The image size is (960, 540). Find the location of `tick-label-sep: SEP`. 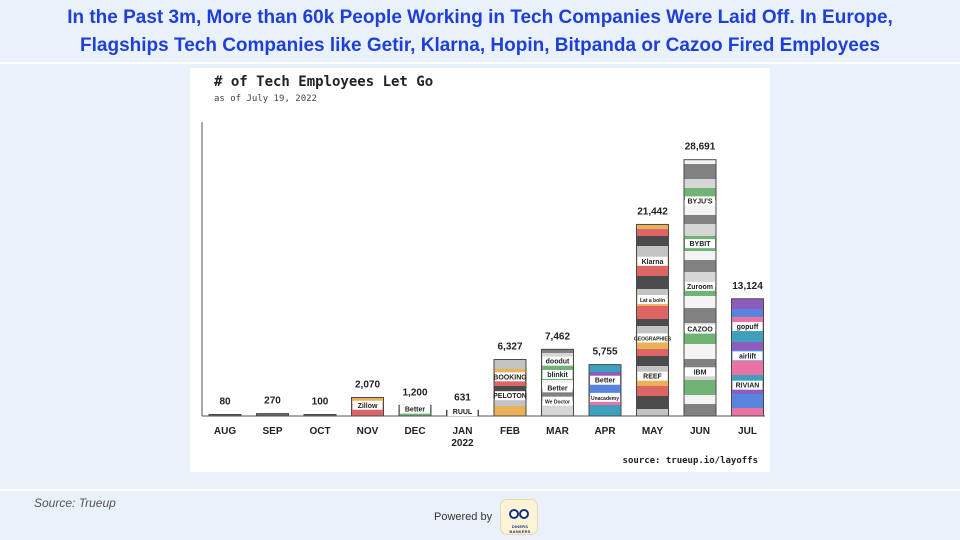

tick-label-sep: SEP is located at coordinates (272, 431).